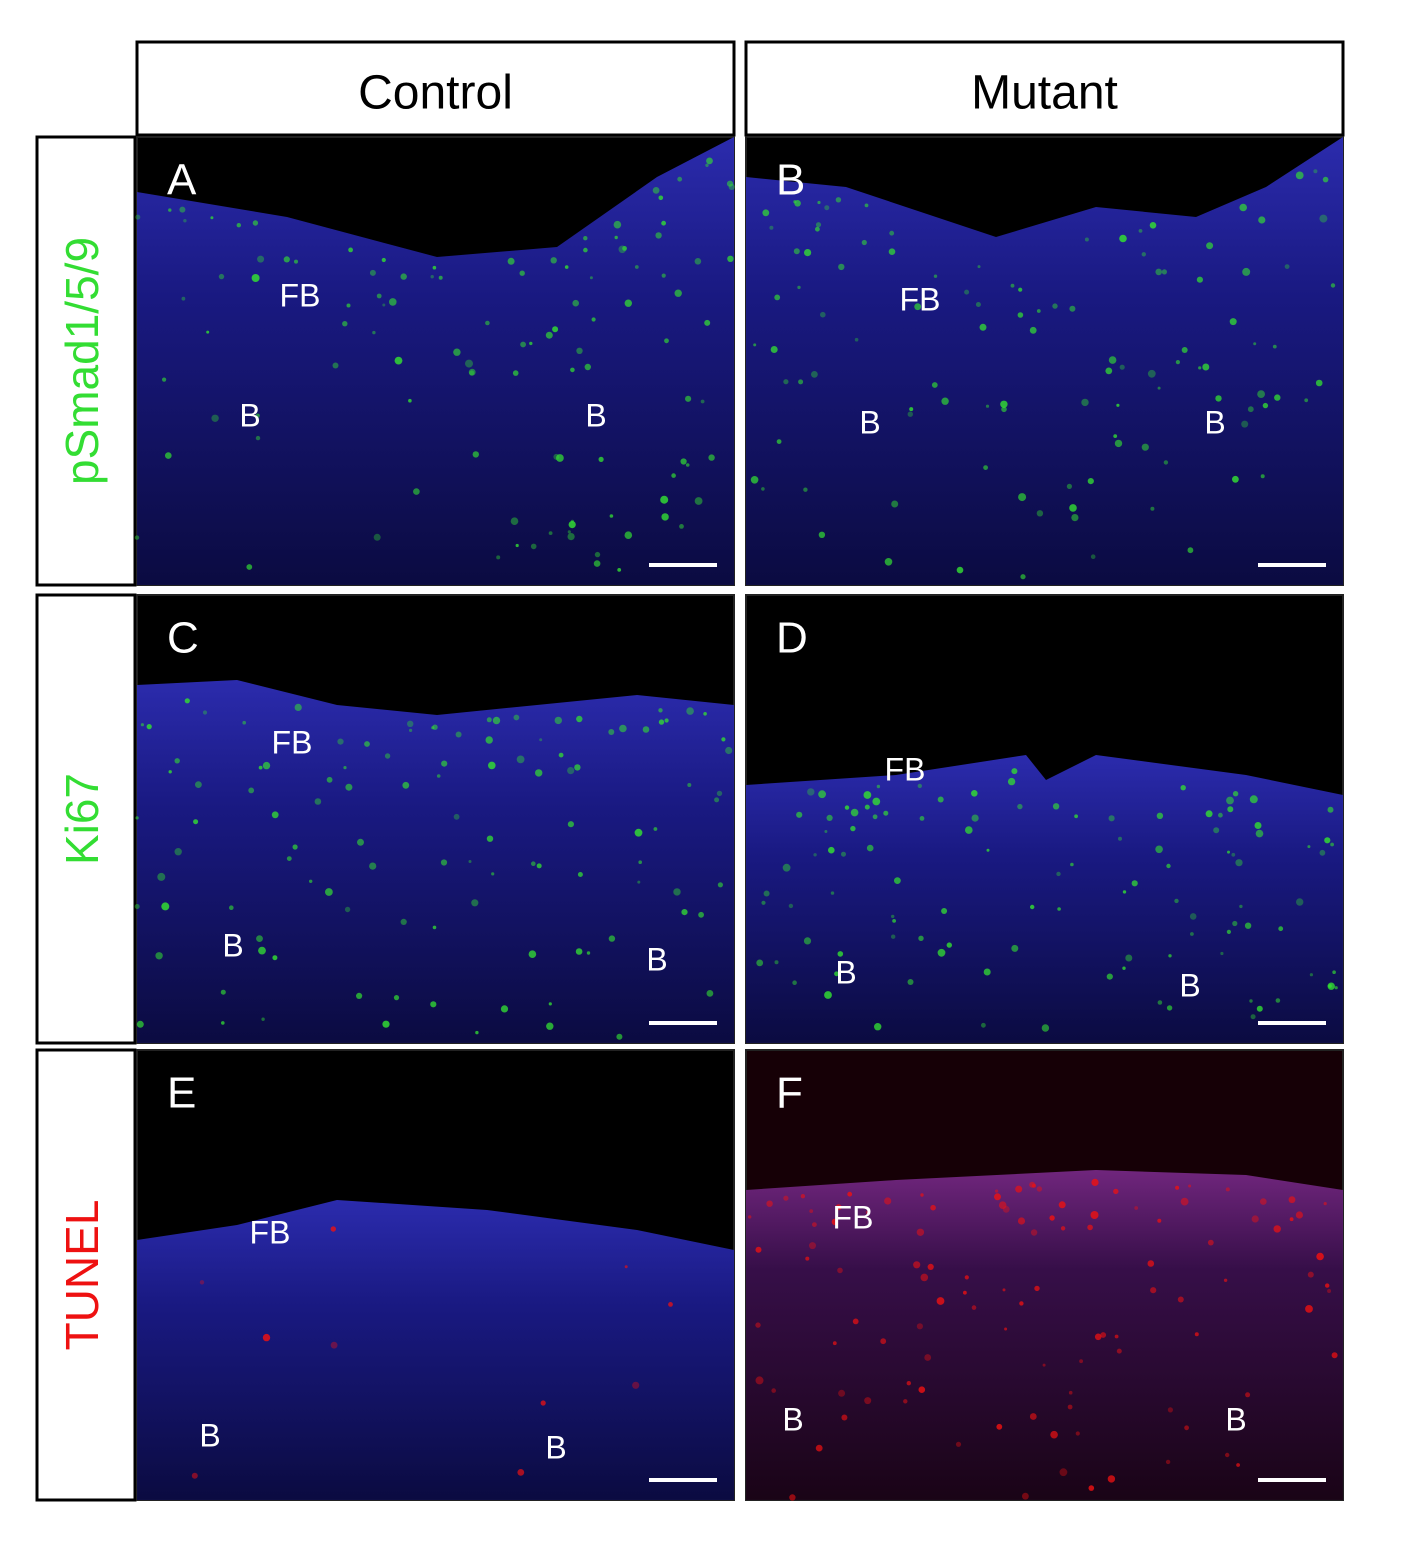 The image size is (1410, 1564). What do you see at coordinates (86, 361) in the screenshot?
I see `row-label-box` at bounding box center [86, 361].